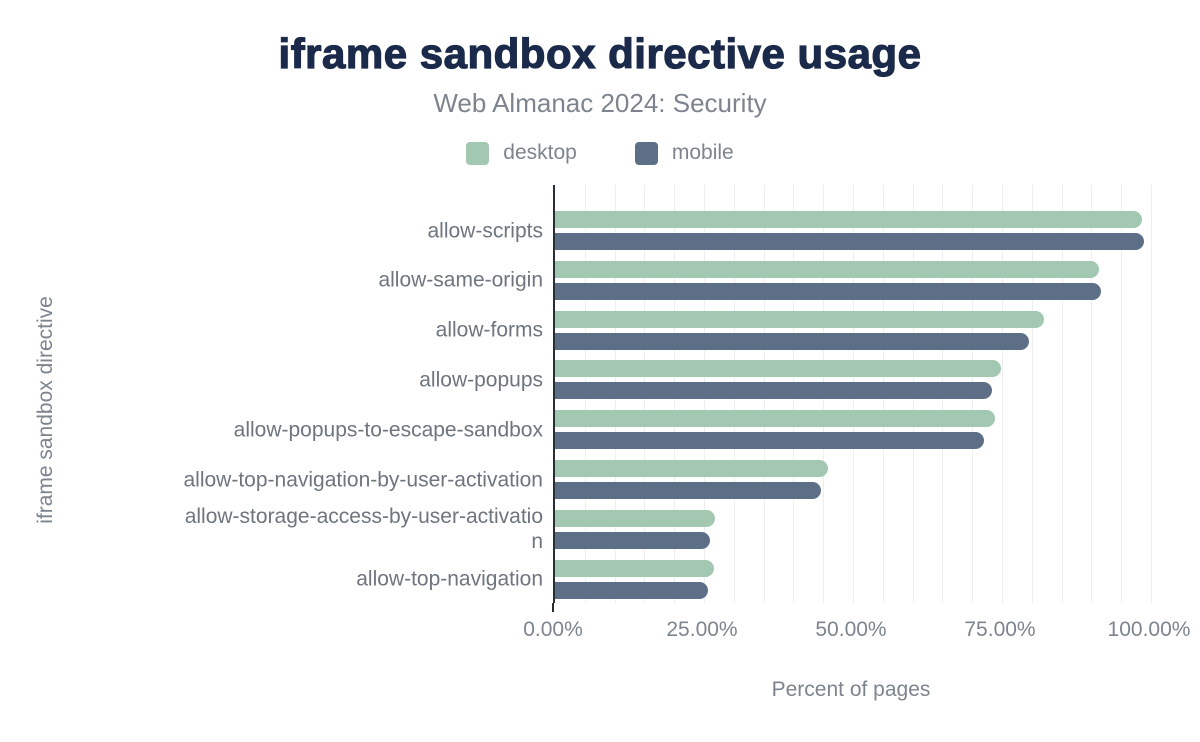  Describe the element at coordinates (851, 689) in the screenshot. I see `x-axis-title: Percent of pages` at that location.